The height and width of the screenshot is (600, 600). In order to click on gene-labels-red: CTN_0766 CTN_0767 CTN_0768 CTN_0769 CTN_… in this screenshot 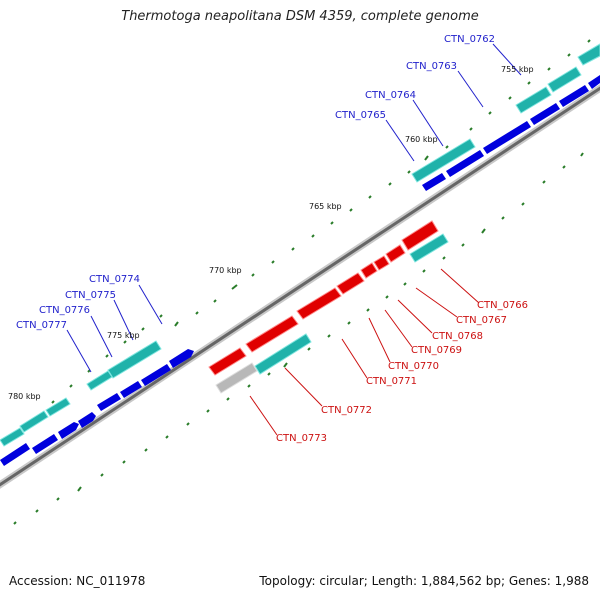, I will do `click(402, 372)`.